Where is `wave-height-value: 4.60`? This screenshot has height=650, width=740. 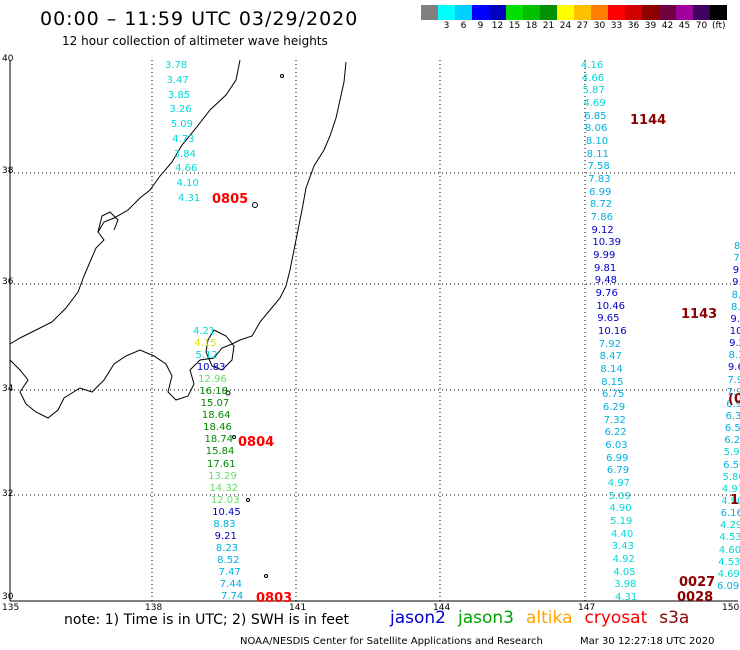 wave-height-value: 4.60 is located at coordinates (729, 550).